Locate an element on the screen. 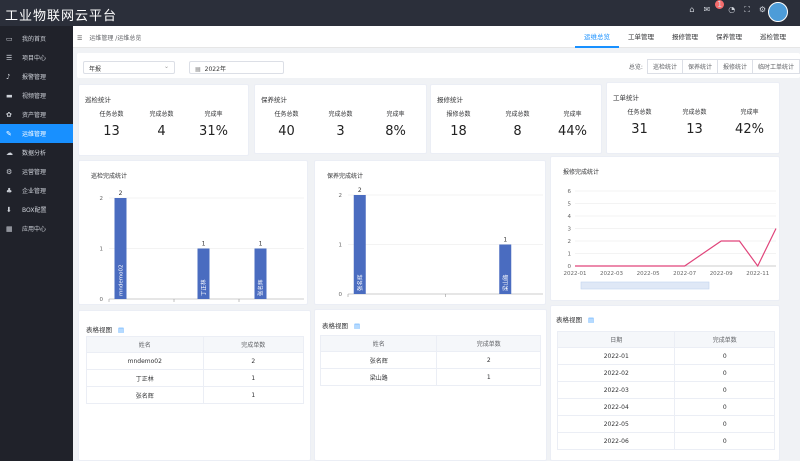 This screenshot has height=461, width=800. tab: 保养管理 is located at coordinates (729, 37).